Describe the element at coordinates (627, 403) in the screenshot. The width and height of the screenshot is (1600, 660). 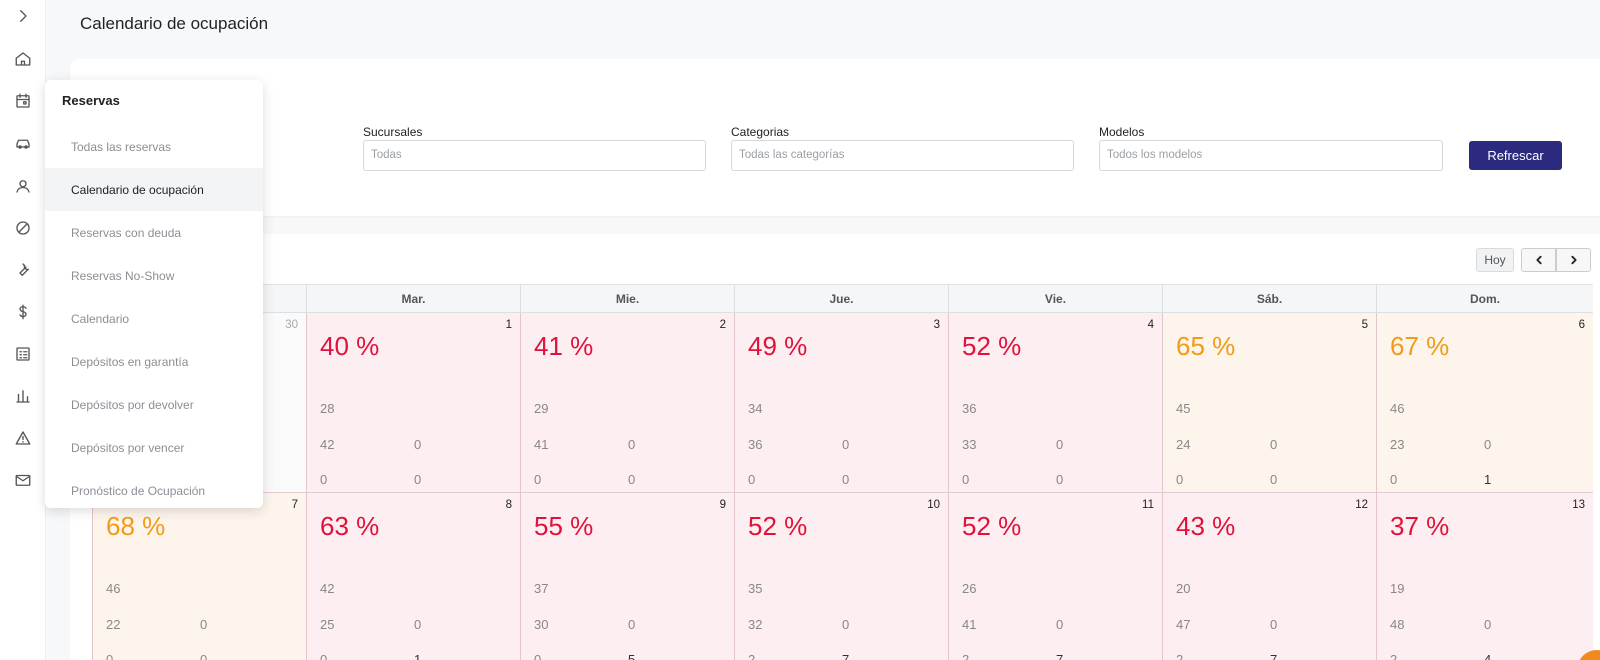
I see `calendar-day-cell: 2 41 % 29 41 0 0 0` at that location.